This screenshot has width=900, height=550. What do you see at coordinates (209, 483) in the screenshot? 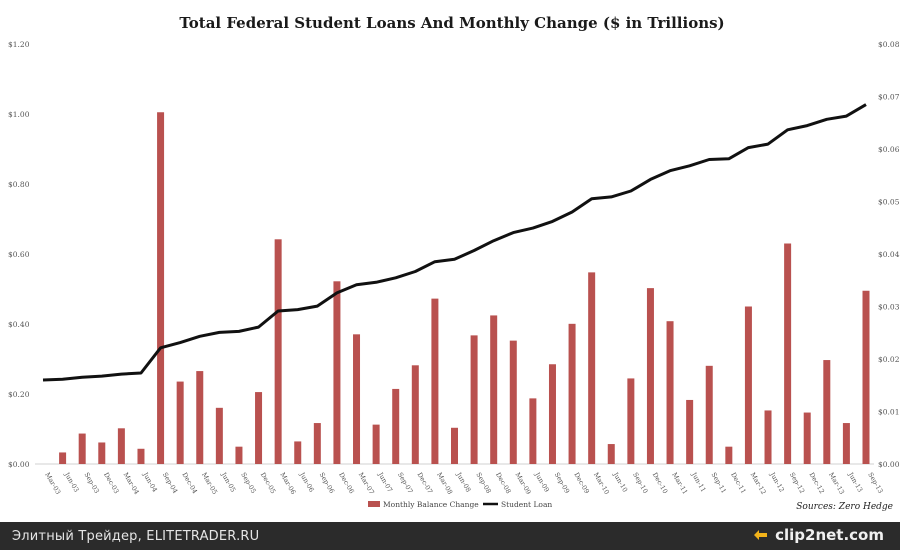
I see `x-tick-label: Mar-05` at bounding box center [209, 483].